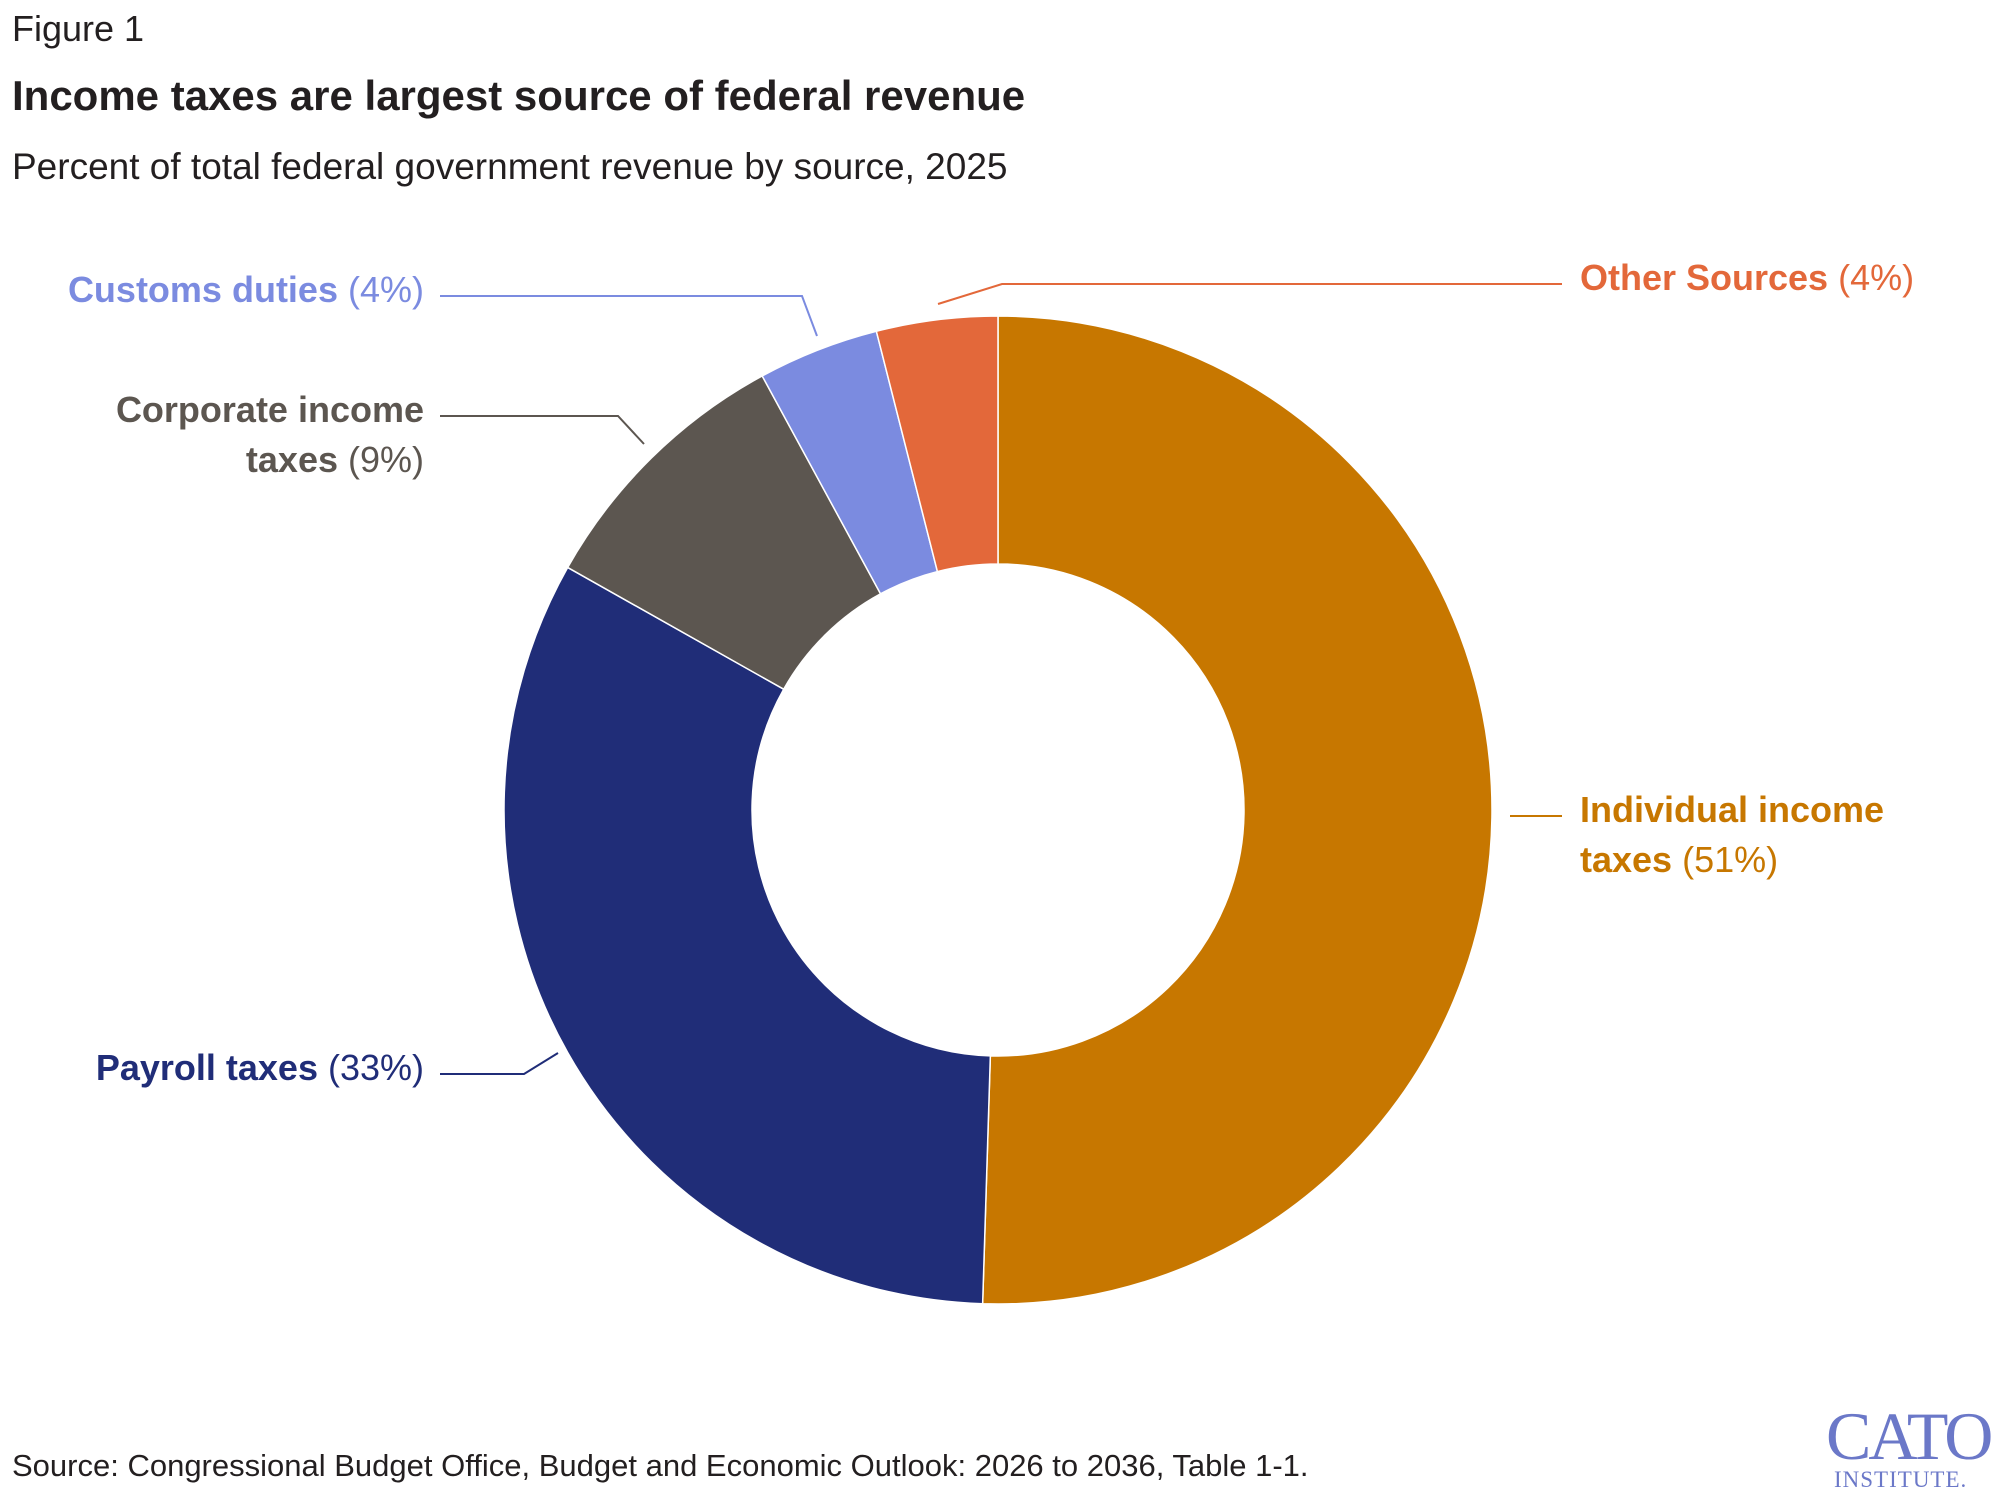 This screenshot has width=1997, height=1505. What do you see at coordinates (371, 1067) in the screenshot?
I see `label-pct-payroll-taxes: (33%)` at bounding box center [371, 1067].